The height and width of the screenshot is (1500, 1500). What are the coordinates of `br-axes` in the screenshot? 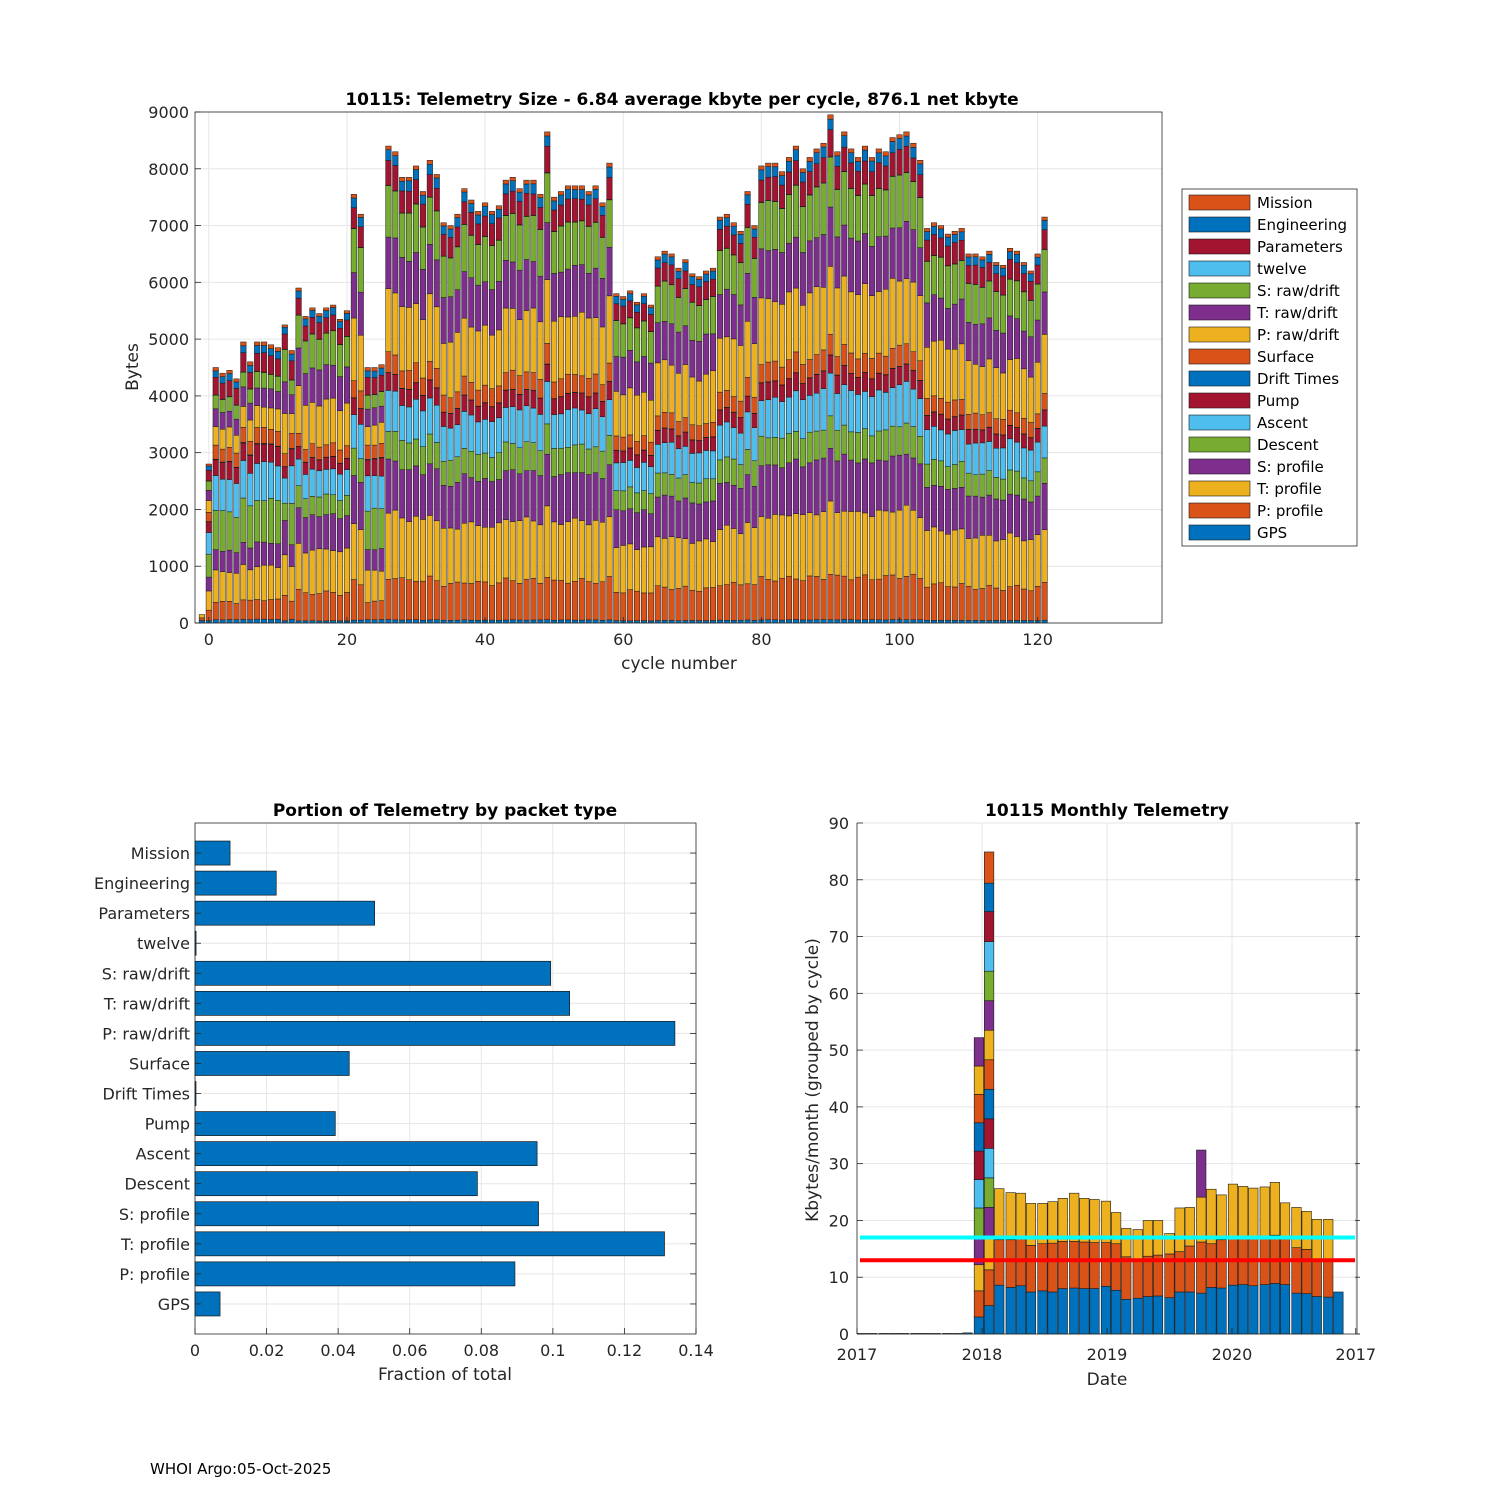 It's located at (1108, 1079).